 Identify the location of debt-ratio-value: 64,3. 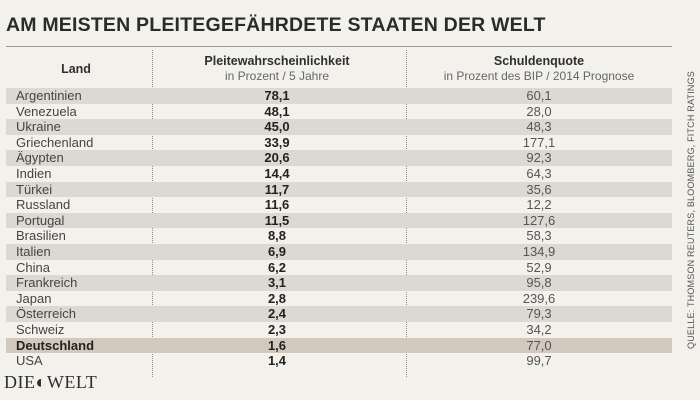
(539, 173).